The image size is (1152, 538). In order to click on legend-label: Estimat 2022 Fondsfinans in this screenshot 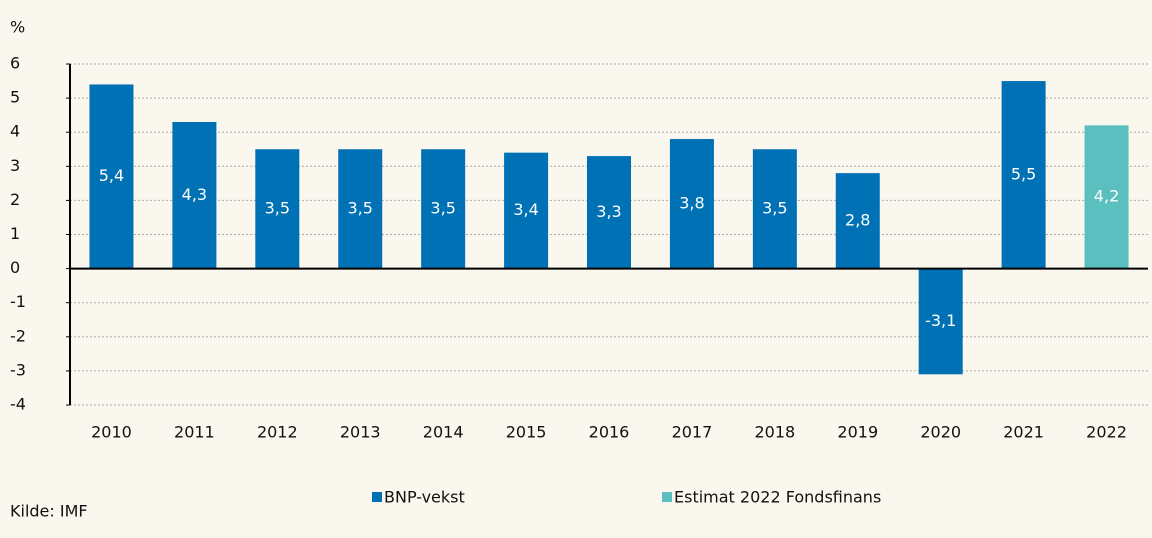, I will do `click(777, 497)`.